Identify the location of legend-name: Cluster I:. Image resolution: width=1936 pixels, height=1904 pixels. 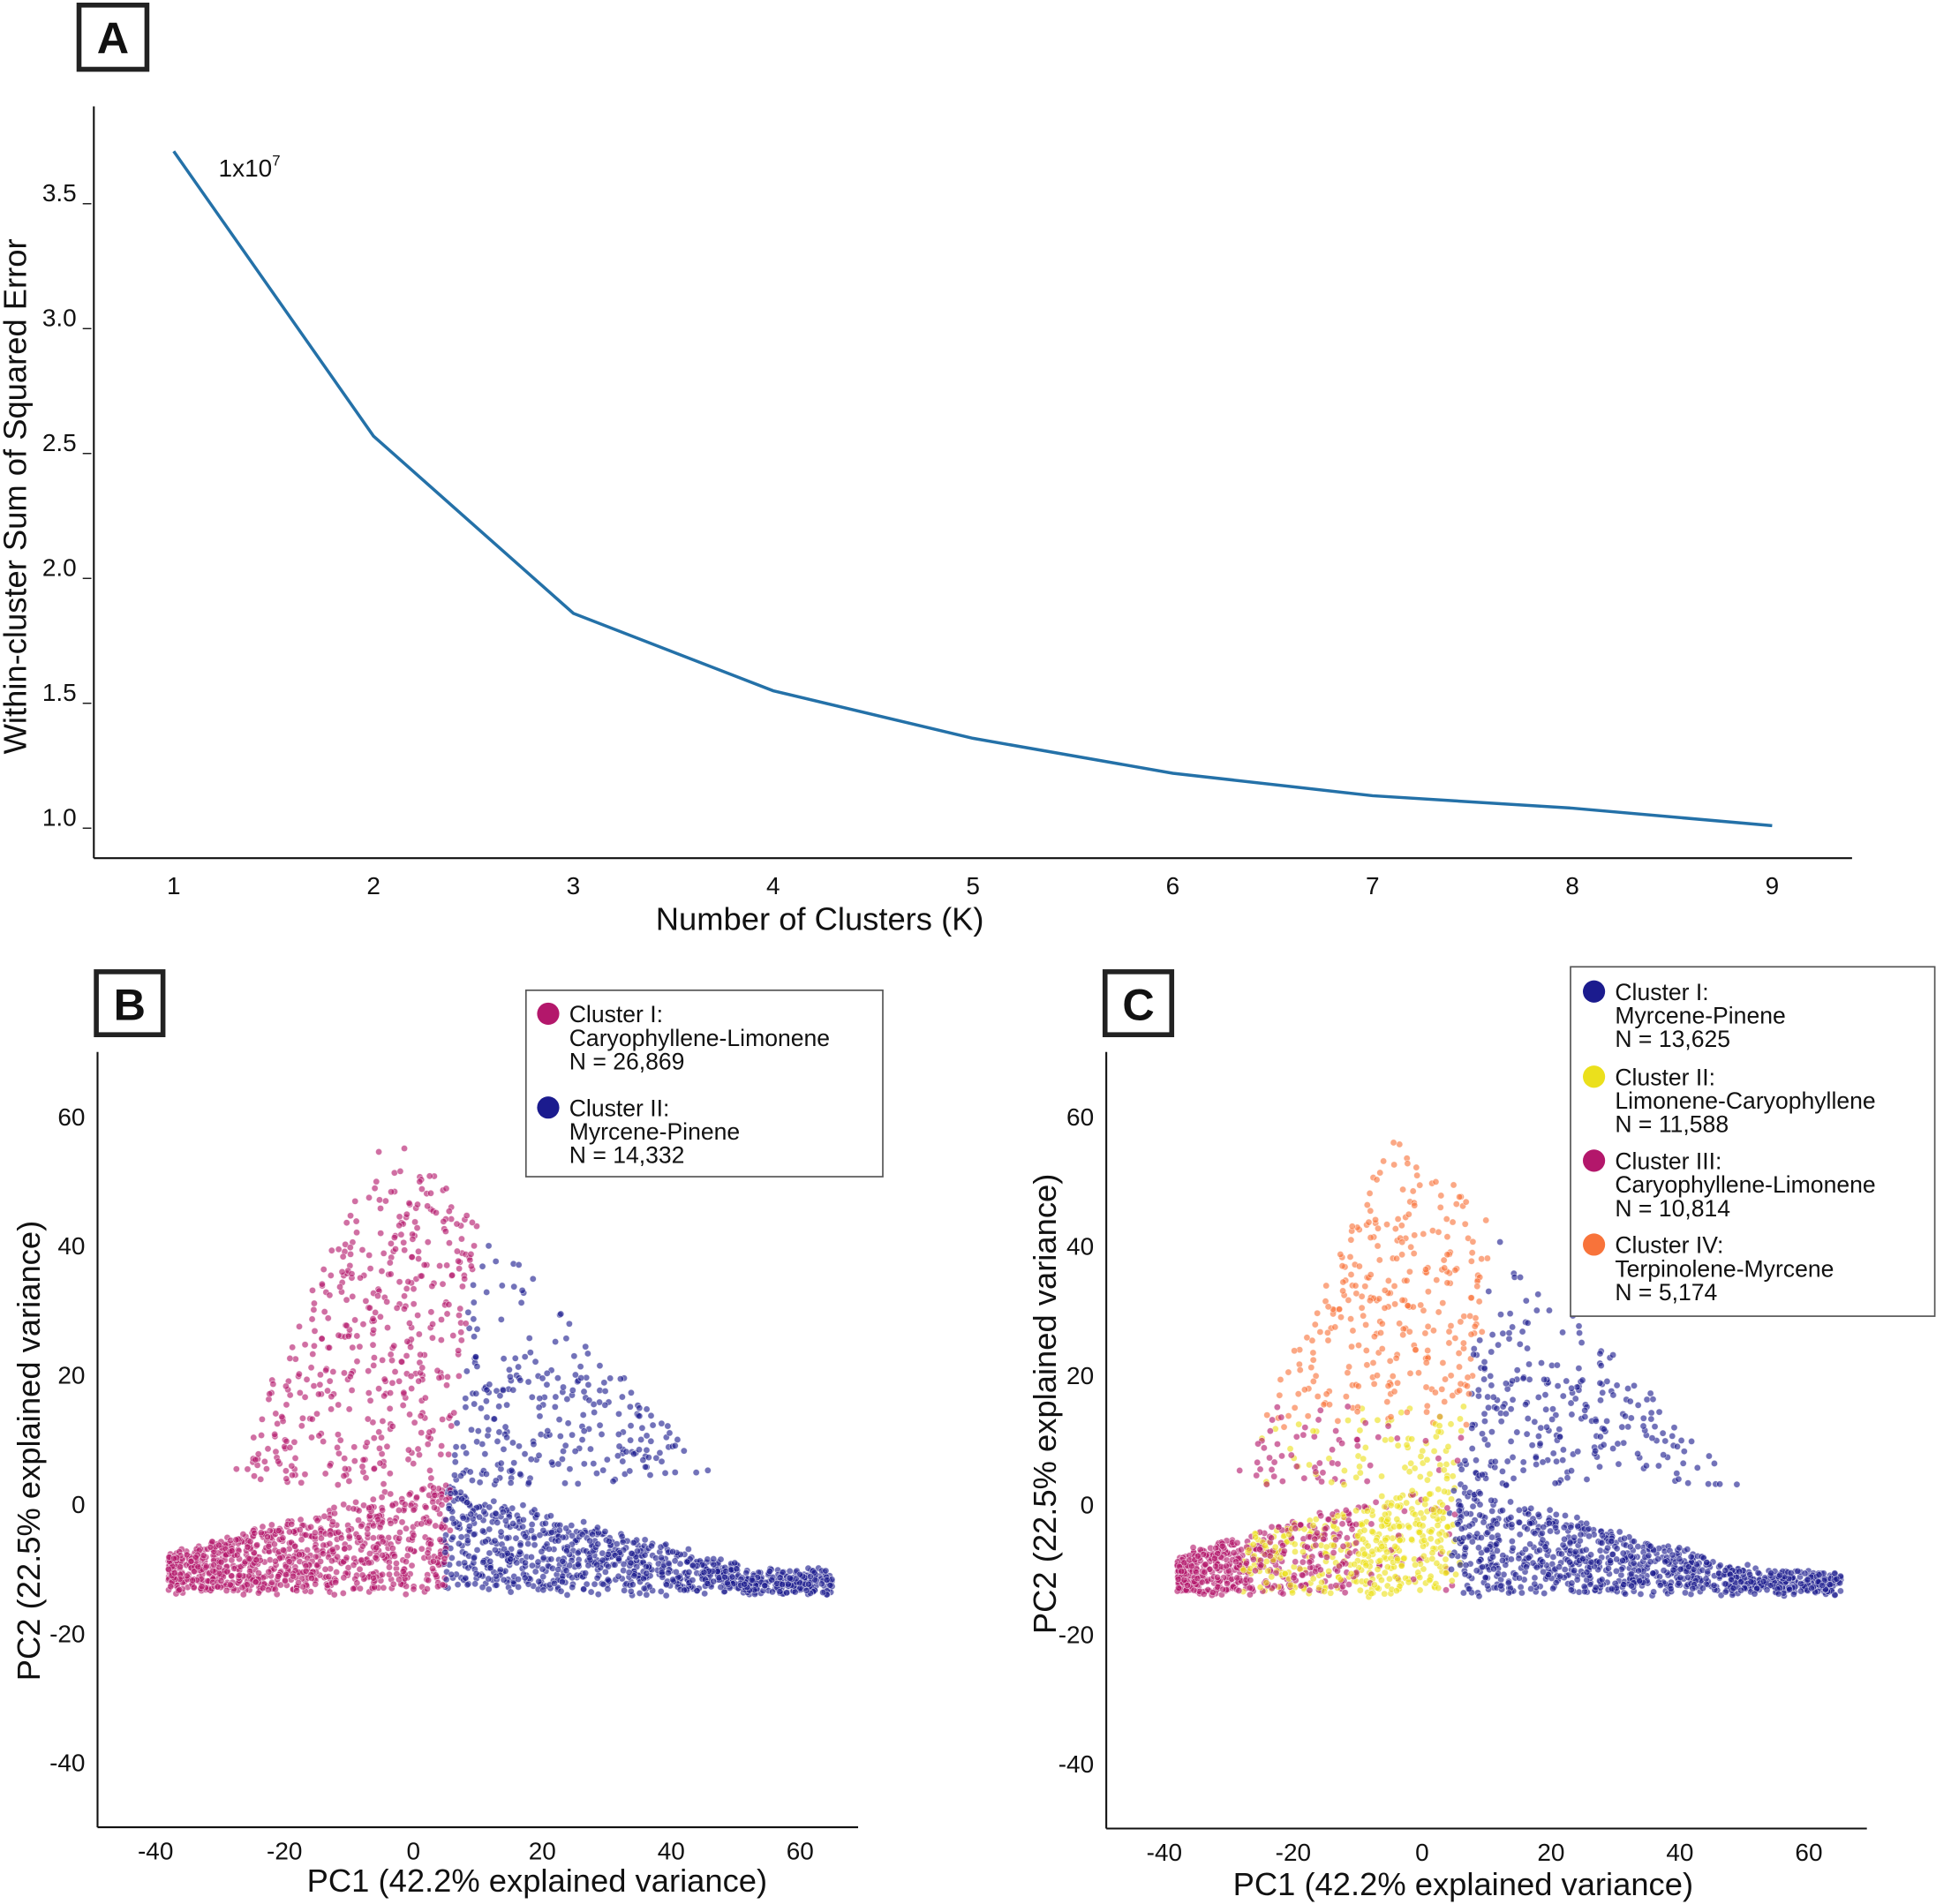
(616, 1014).